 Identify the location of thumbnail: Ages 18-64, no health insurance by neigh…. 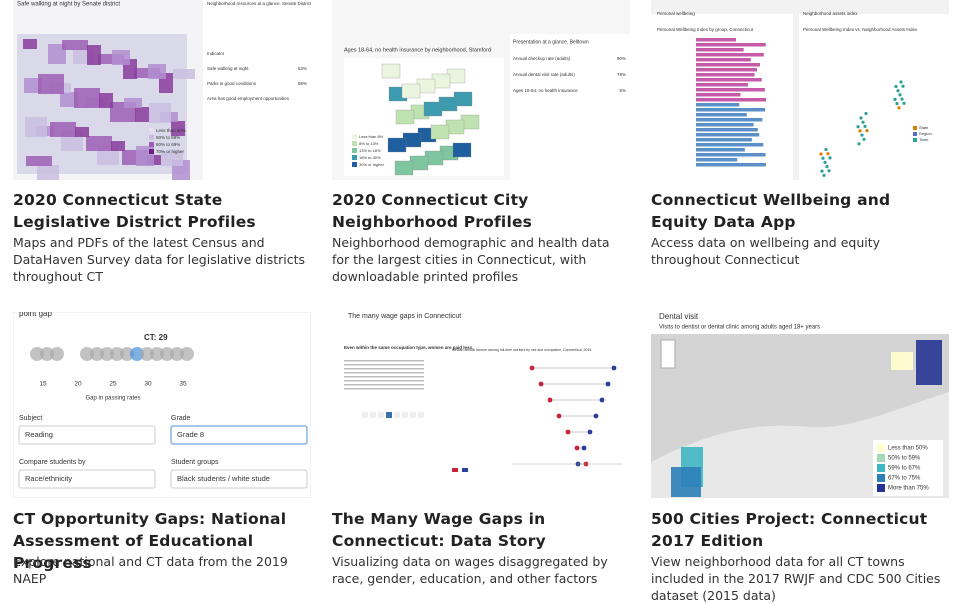
(481, 90).